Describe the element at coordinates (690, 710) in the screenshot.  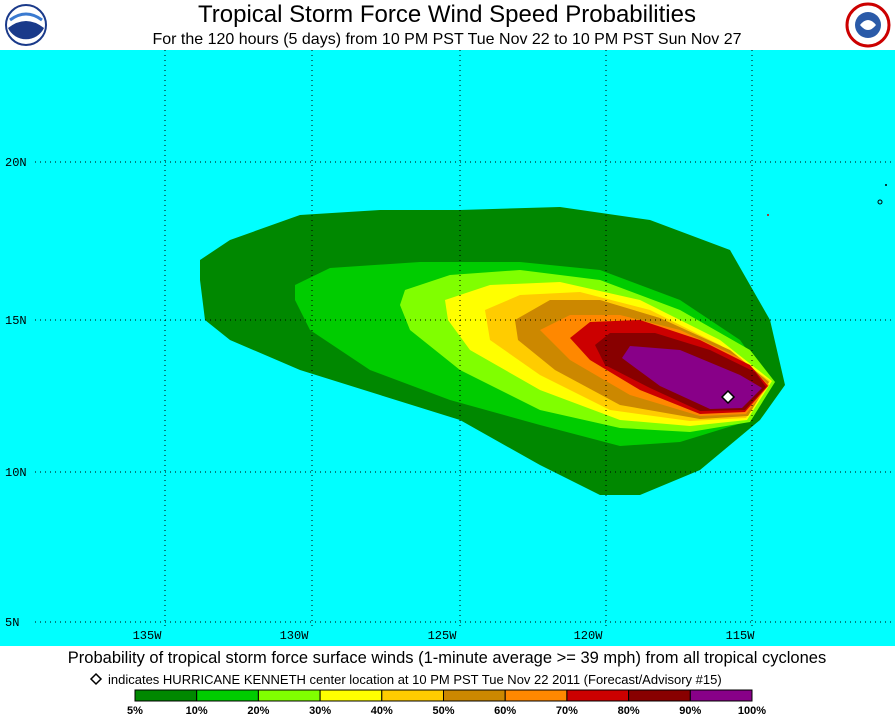
I see `legend-label: 90%` at that location.